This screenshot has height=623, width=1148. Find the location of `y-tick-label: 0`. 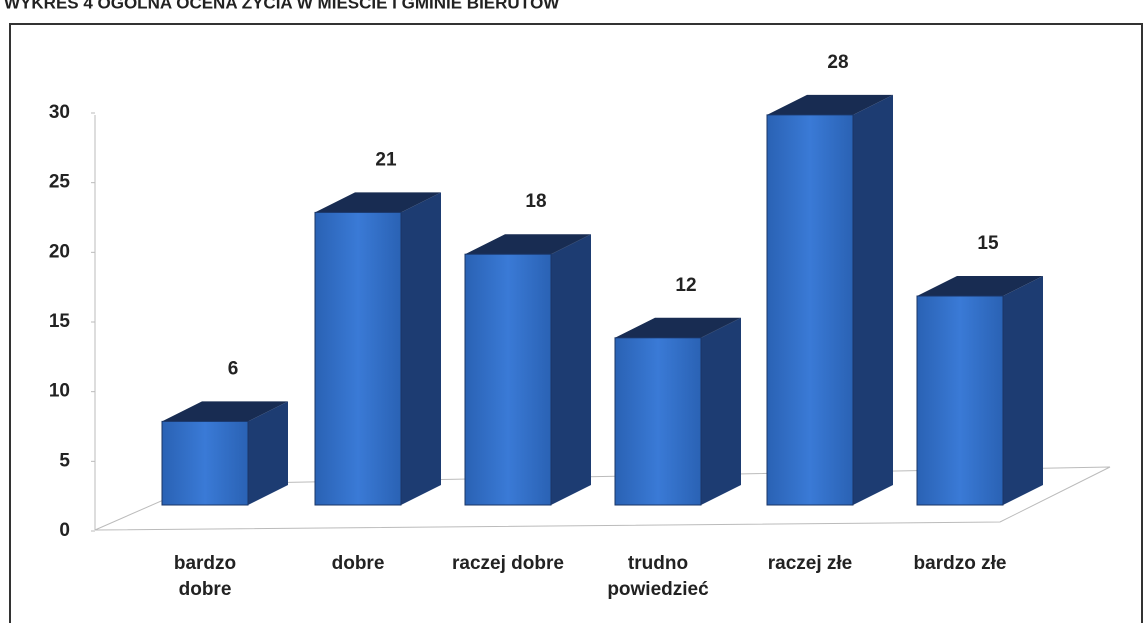

y-tick-label: 0 is located at coordinates (64, 530).